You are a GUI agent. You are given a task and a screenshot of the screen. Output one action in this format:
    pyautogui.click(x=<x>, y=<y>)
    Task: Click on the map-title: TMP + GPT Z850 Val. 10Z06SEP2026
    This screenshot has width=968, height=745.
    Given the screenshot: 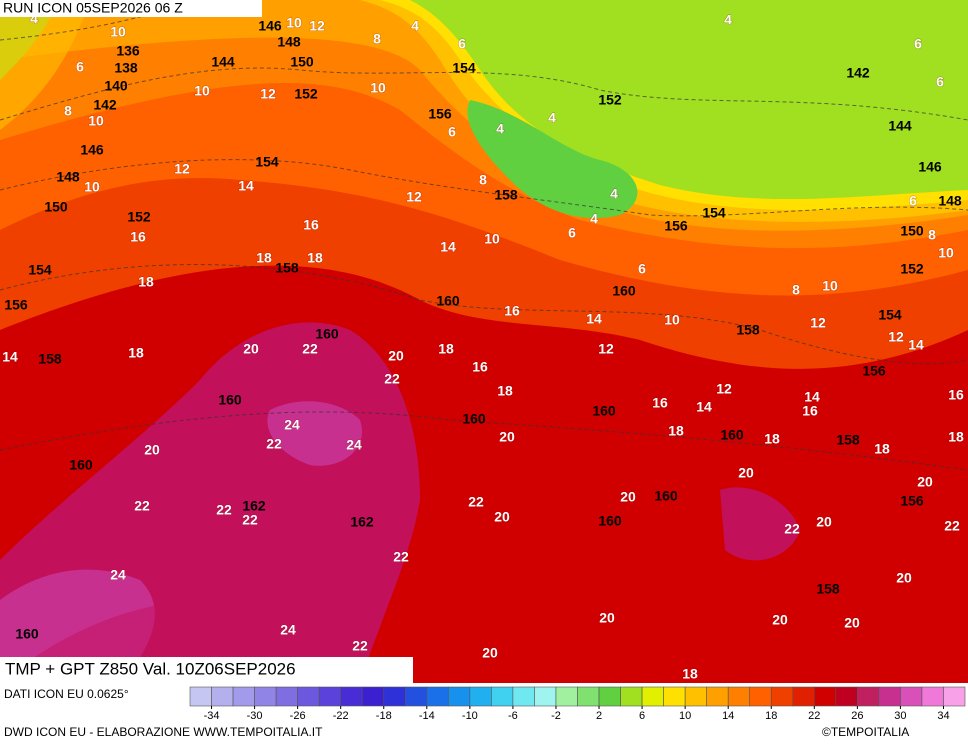 What is the action you would take?
    pyautogui.click(x=150, y=668)
    